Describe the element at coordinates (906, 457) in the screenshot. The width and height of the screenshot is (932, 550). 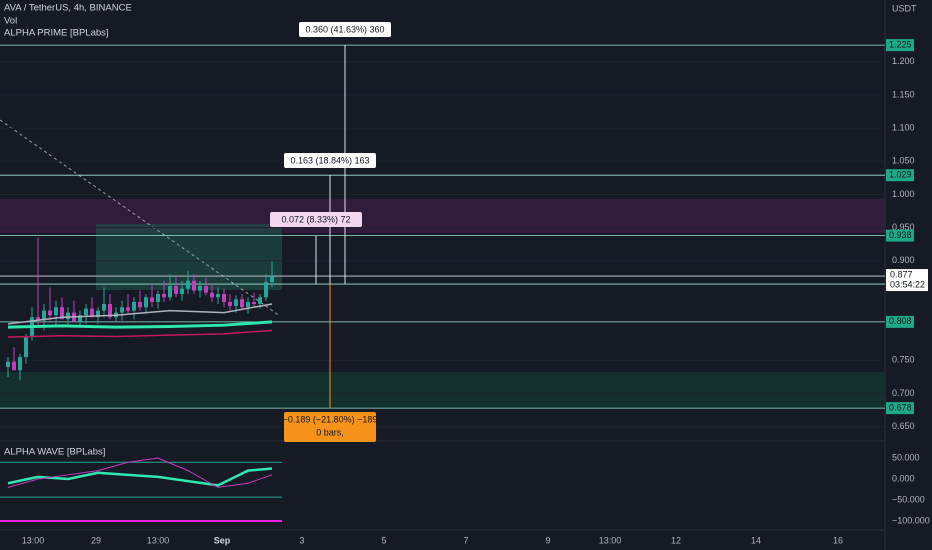
I see `y-tick-label: 50.000` at that location.